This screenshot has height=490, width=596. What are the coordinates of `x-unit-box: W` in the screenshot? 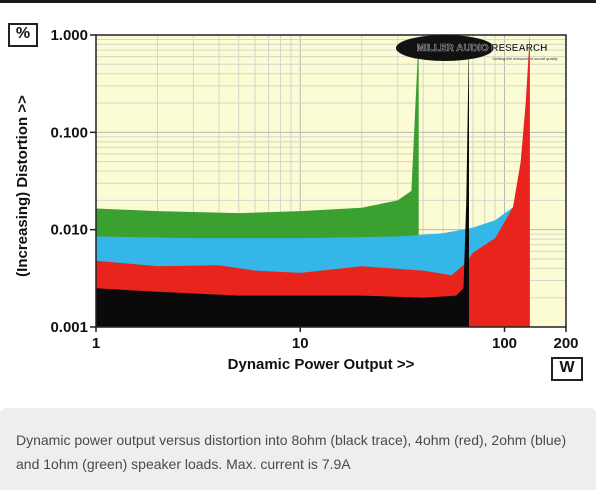 It's located at (567, 369).